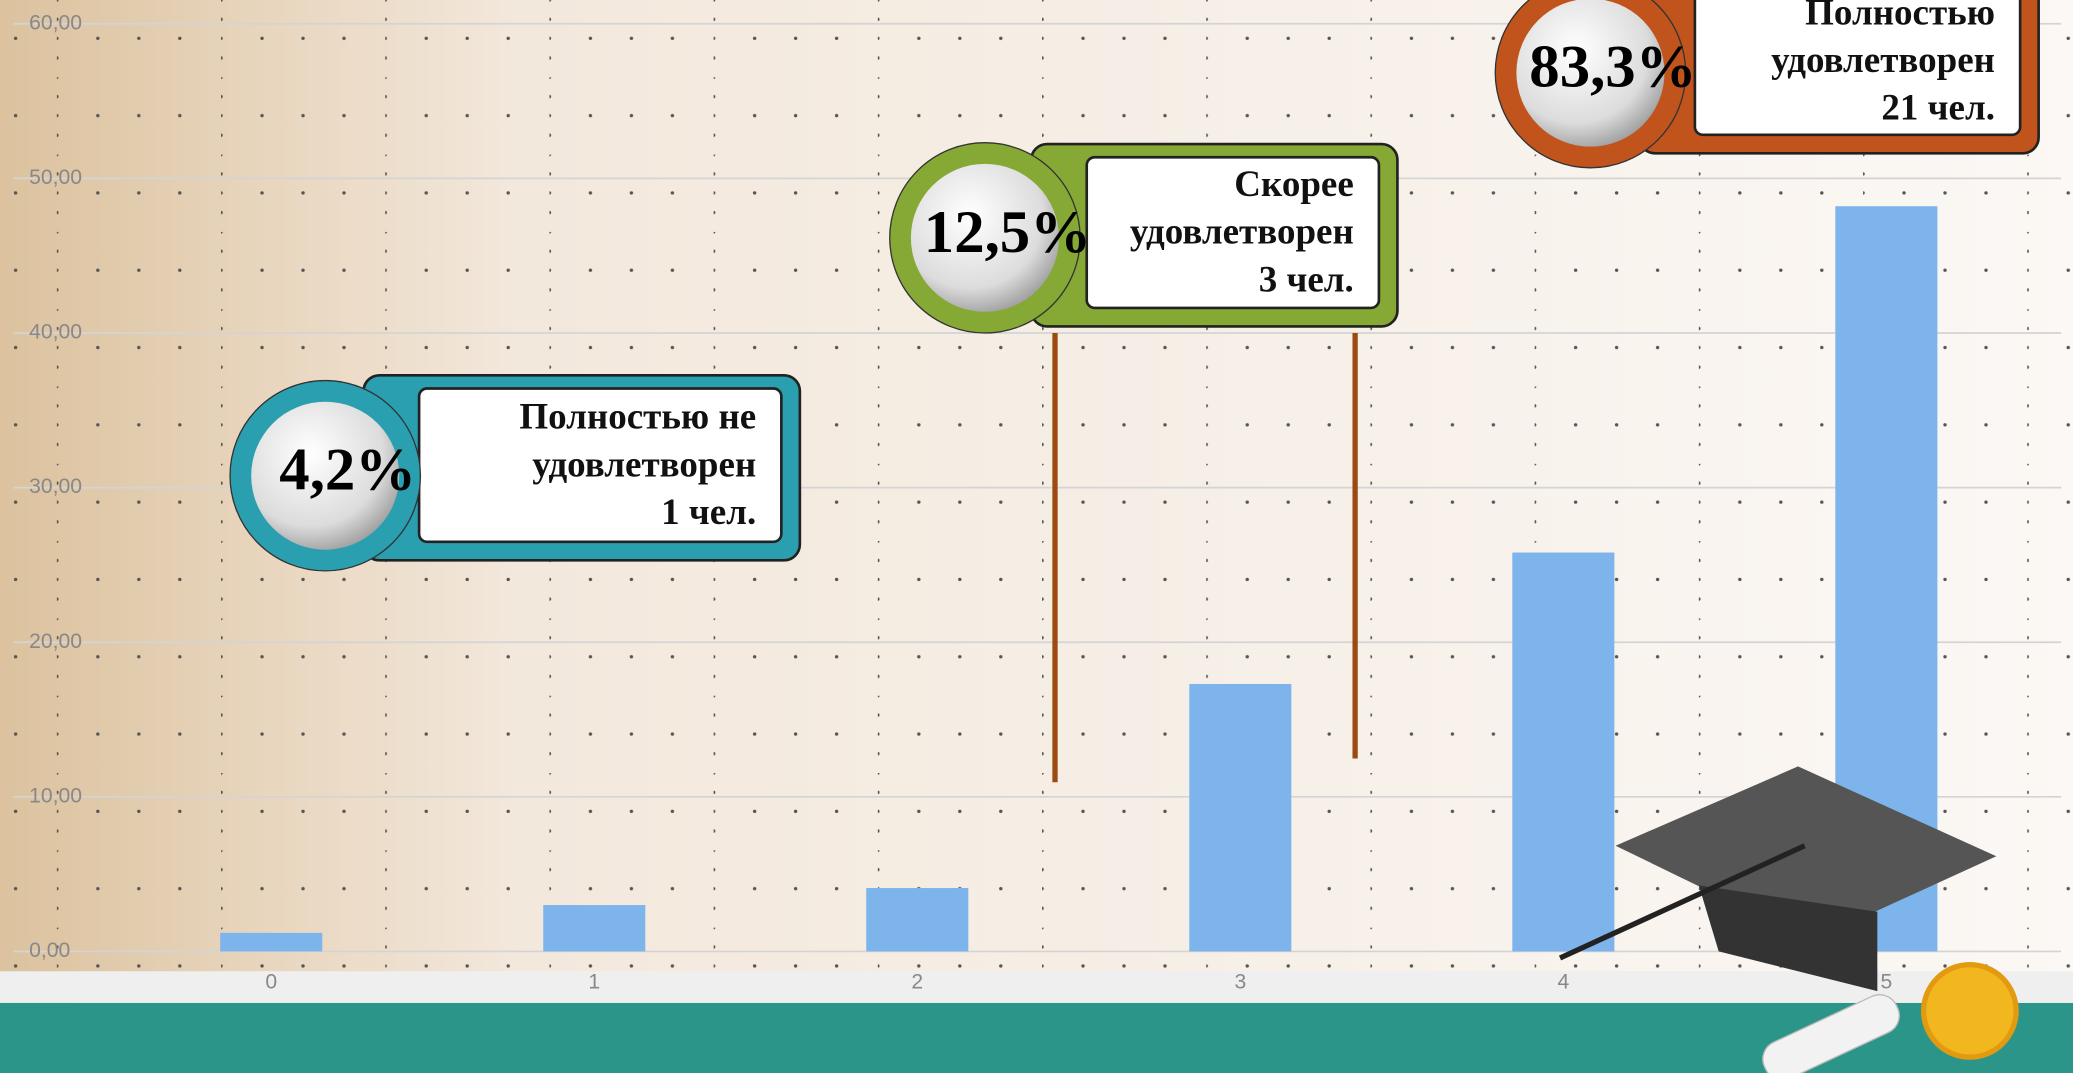 The width and height of the screenshot is (2073, 1073). Describe the element at coordinates (55, 795) in the screenshot. I see `y-tick-label: 10,00` at that location.